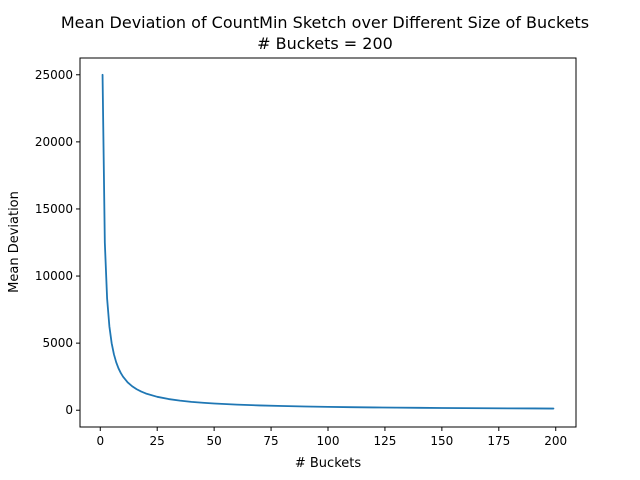 This screenshot has height=480, width=640. What do you see at coordinates (57, 343) in the screenshot?
I see `y-tick-label: 5000` at bounding box center [57, 343].